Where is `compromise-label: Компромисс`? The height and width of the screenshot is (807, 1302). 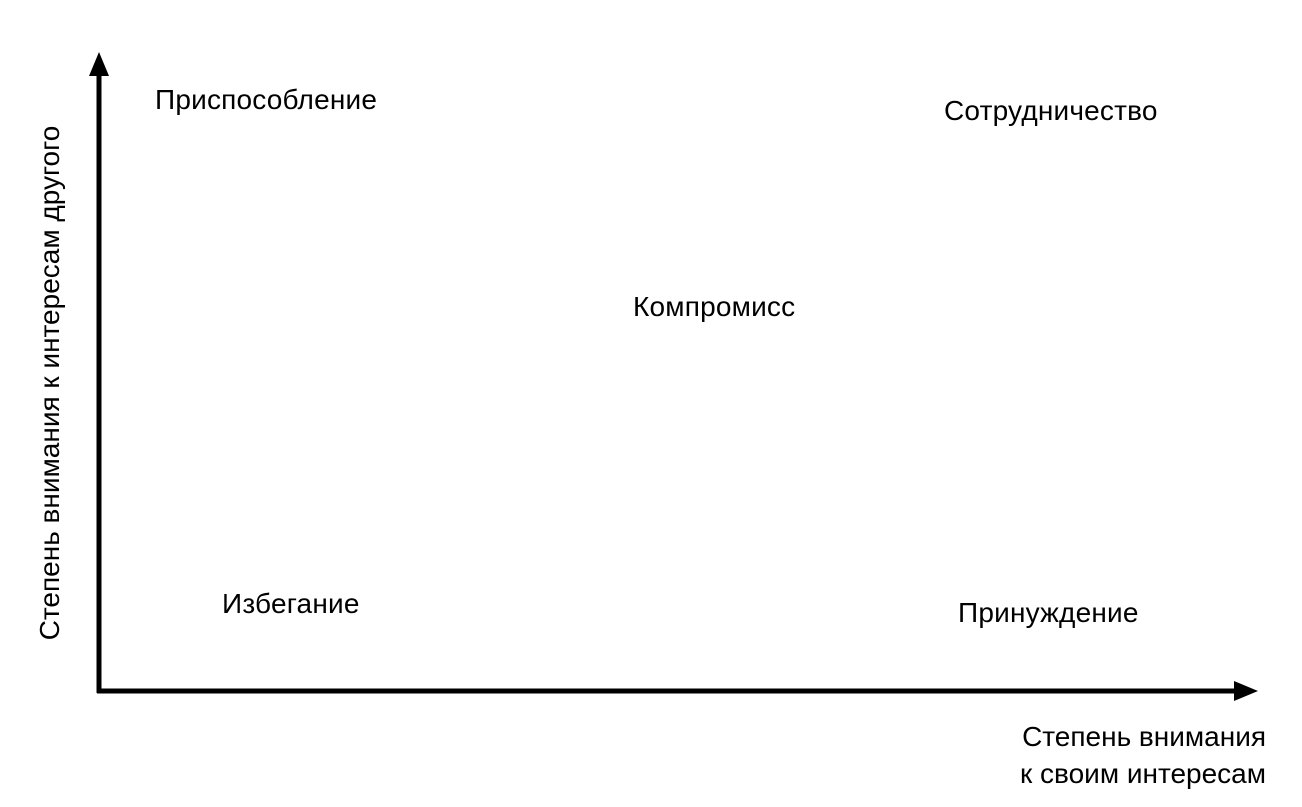
compromise-label: Компромисс is located at coordinates (714, 306).